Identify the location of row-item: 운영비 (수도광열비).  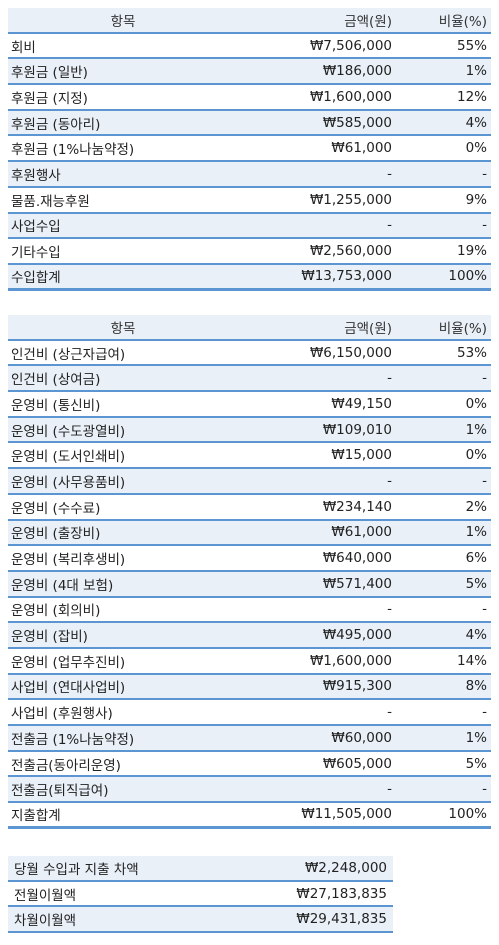
(68, 431).